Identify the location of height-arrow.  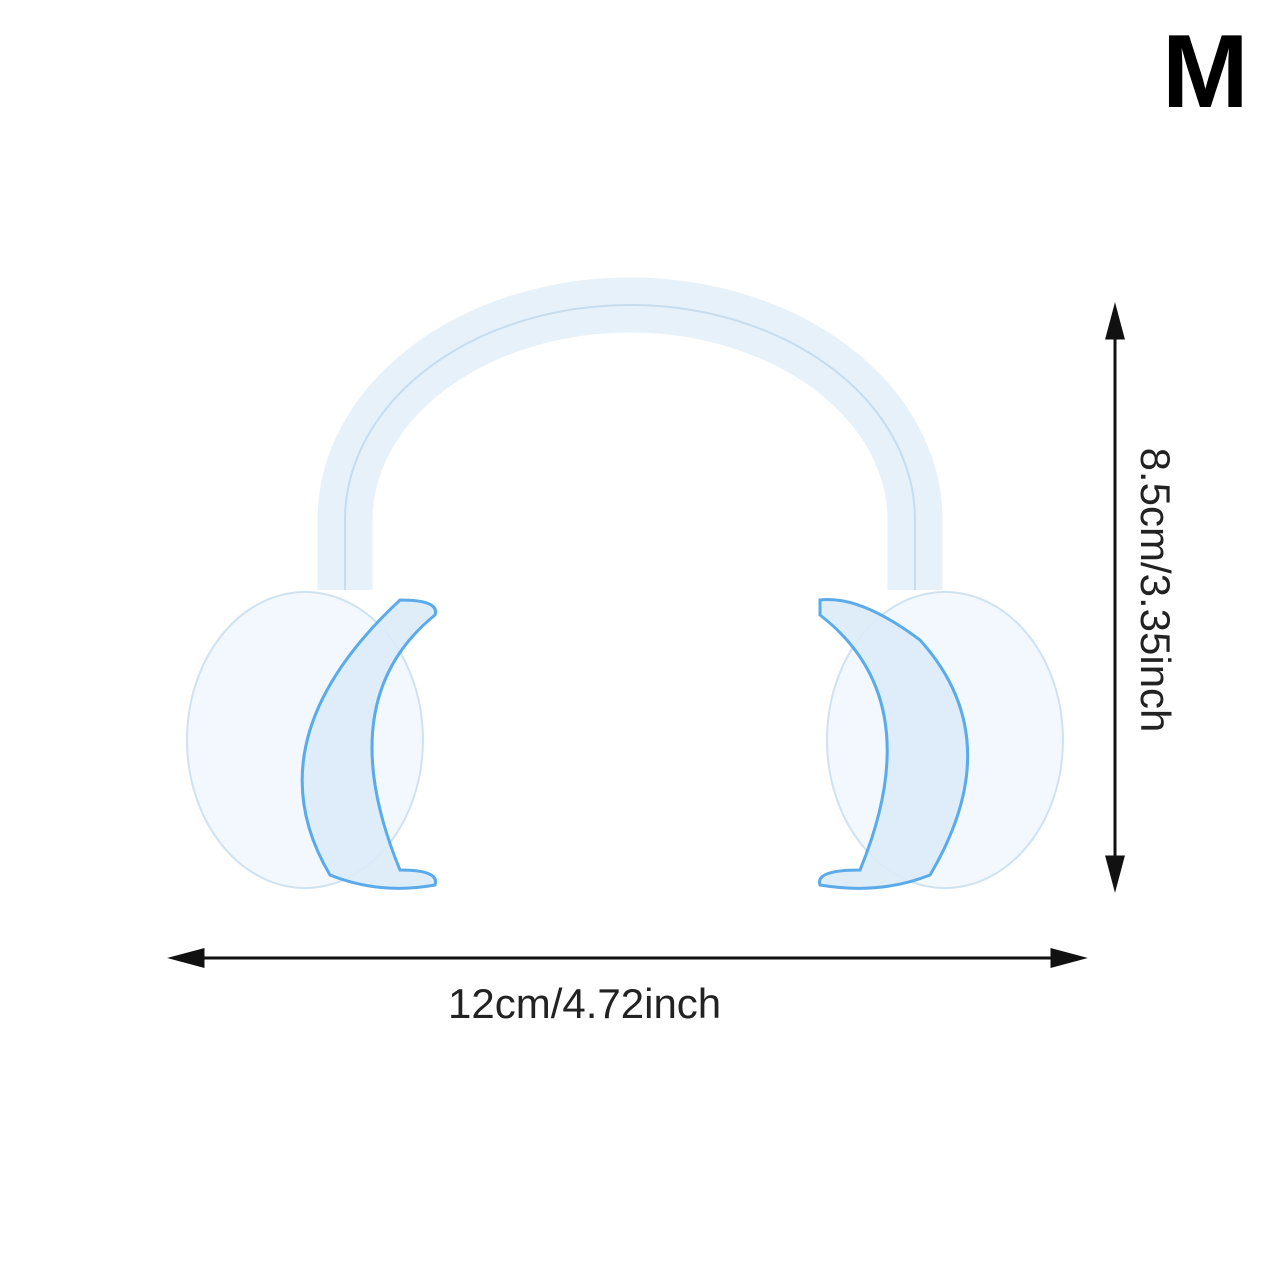
(1115, 597).